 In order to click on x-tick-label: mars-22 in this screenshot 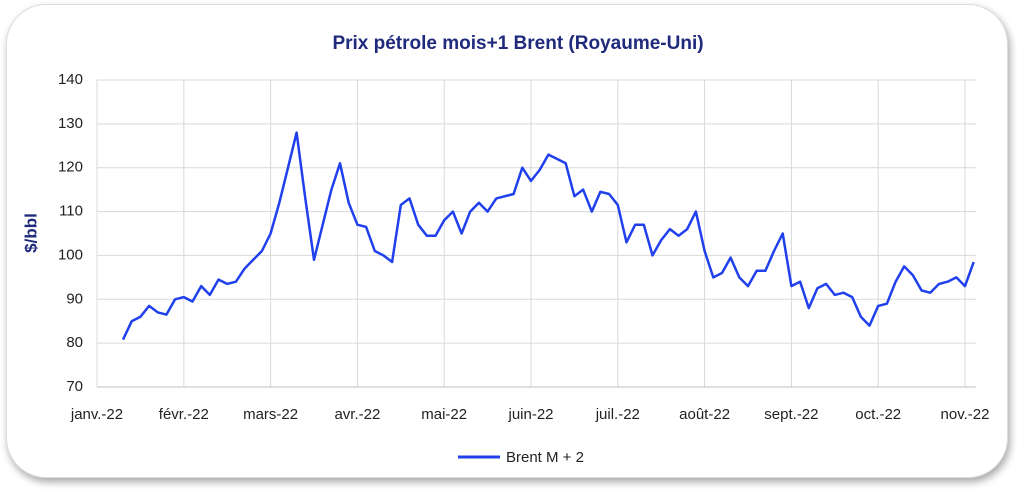, I will do `click(270, 414)`.